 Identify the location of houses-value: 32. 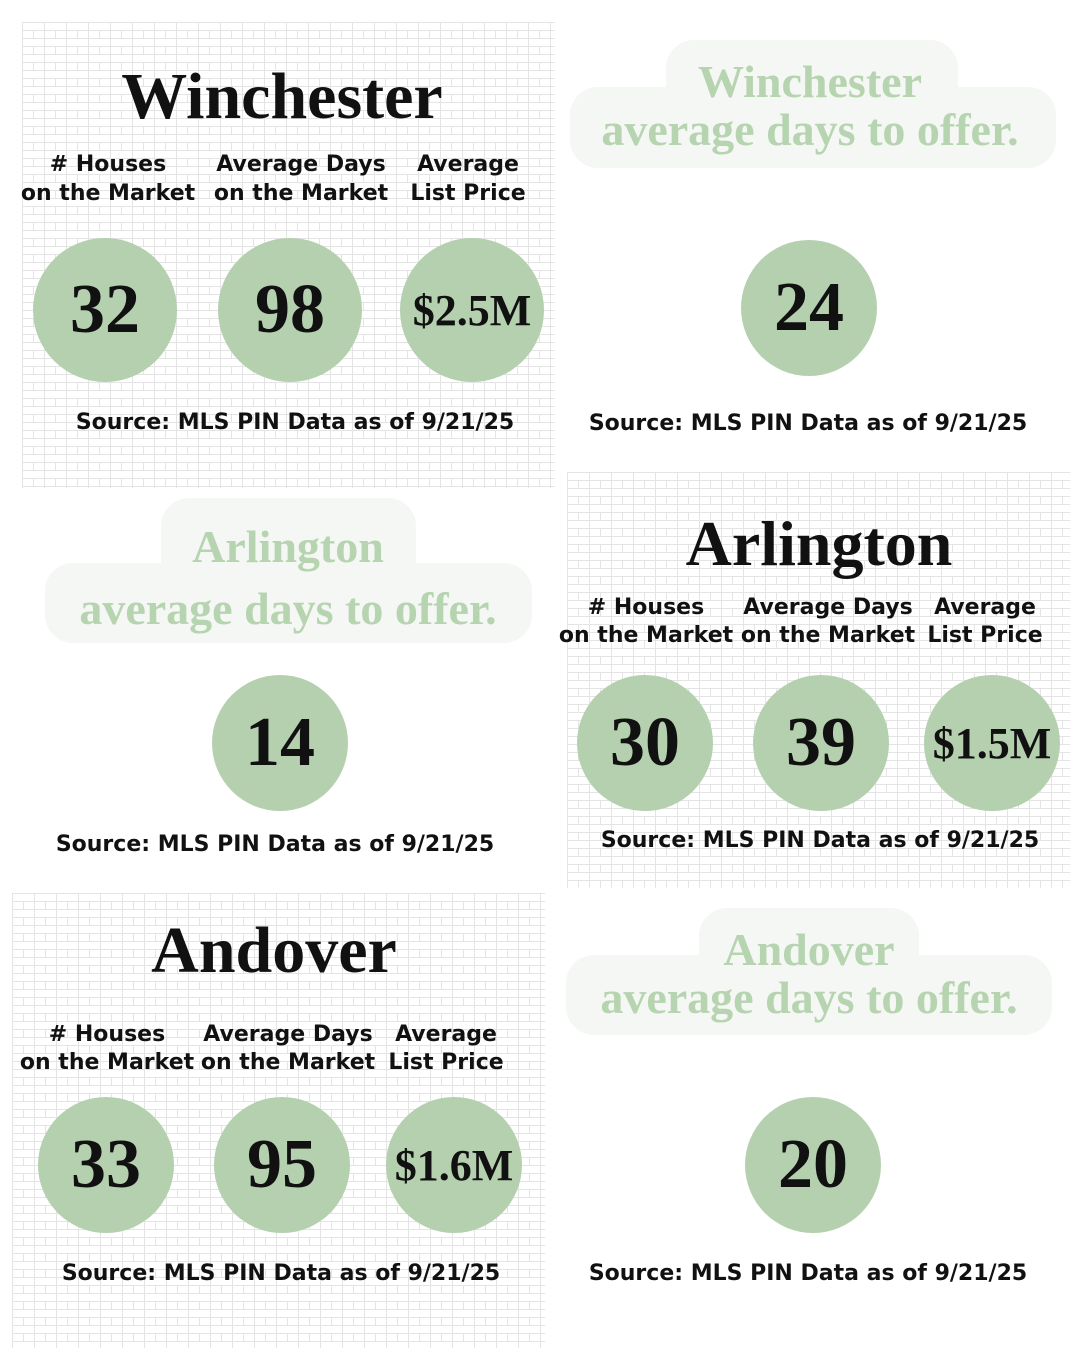
(105, 310).